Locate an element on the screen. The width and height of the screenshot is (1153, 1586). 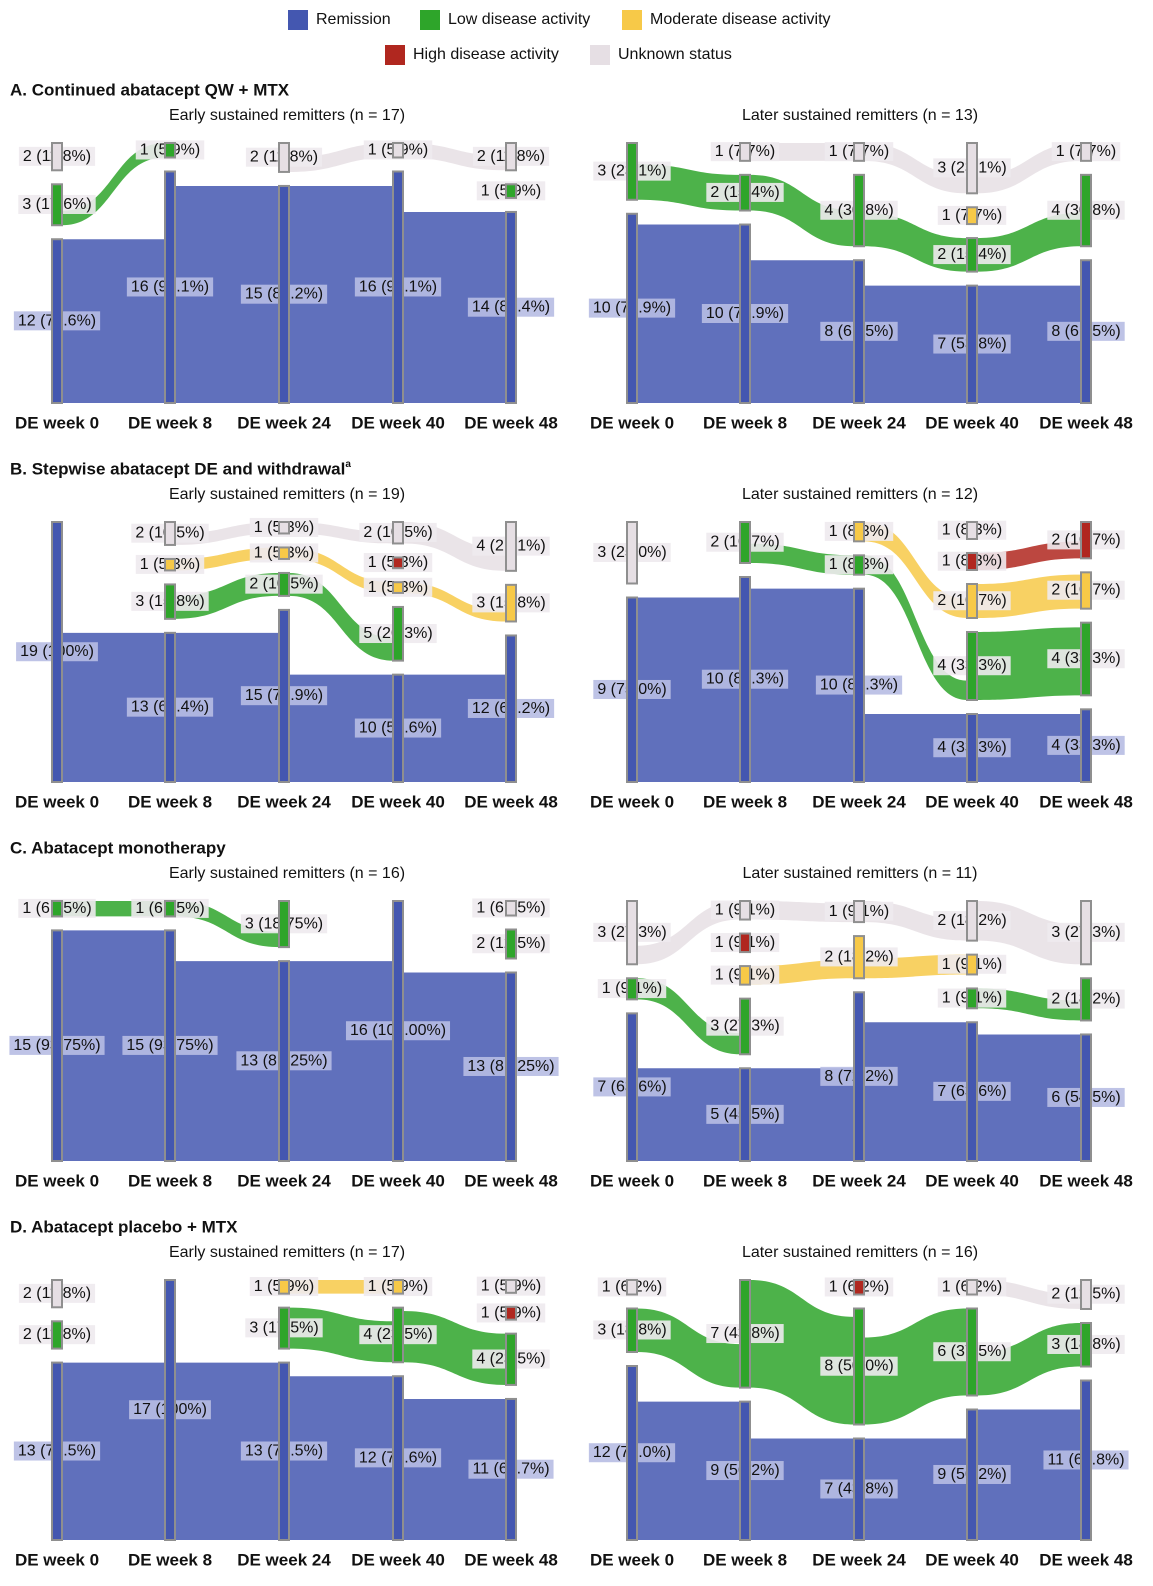
title-superscript: a is located at coordinates (348, 464).